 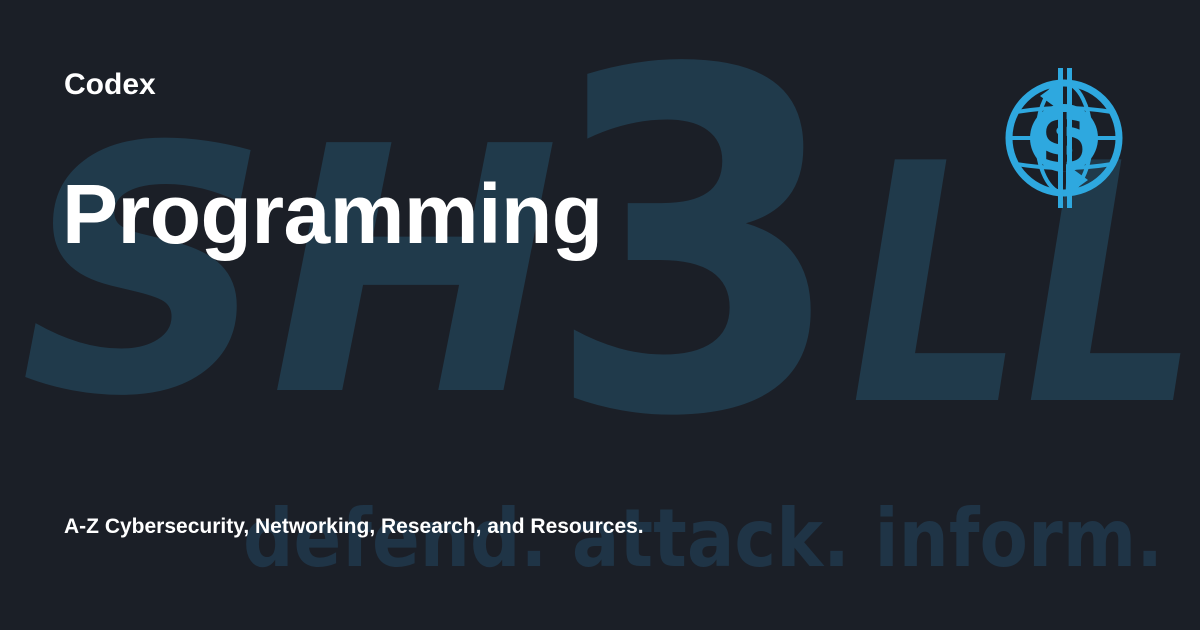 I want to click on globe-dollar-icon: $, so click(x=1064, y=138).